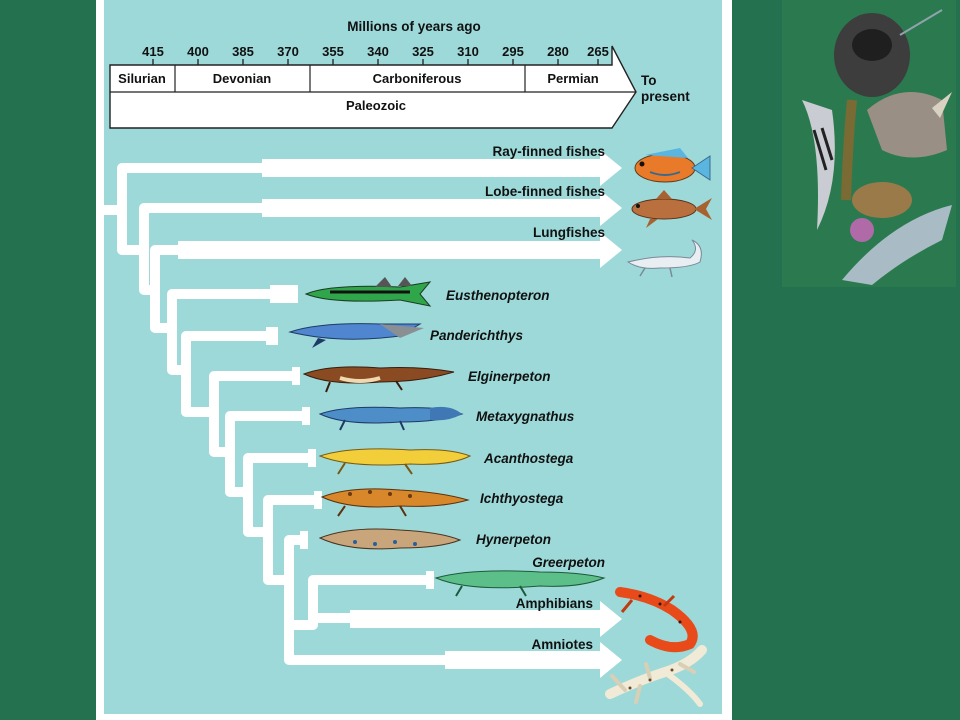 Image resolution: width=960 pixels, height=720 pixels. What do you see at coordinates (656, 676) in the screenshot?
I see `gecko-icon` at bounding box center [656, 676].